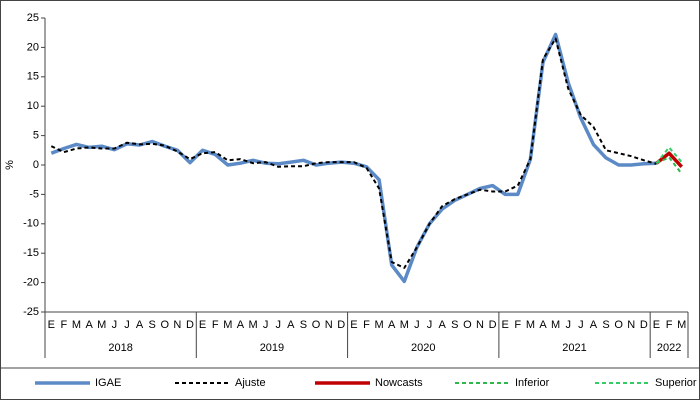 The width and height of the screenshot is (700, 400). What do you see at coordinates (669, 159) in the screenshot?
I see `series-line` at bounding box center [669, 159].